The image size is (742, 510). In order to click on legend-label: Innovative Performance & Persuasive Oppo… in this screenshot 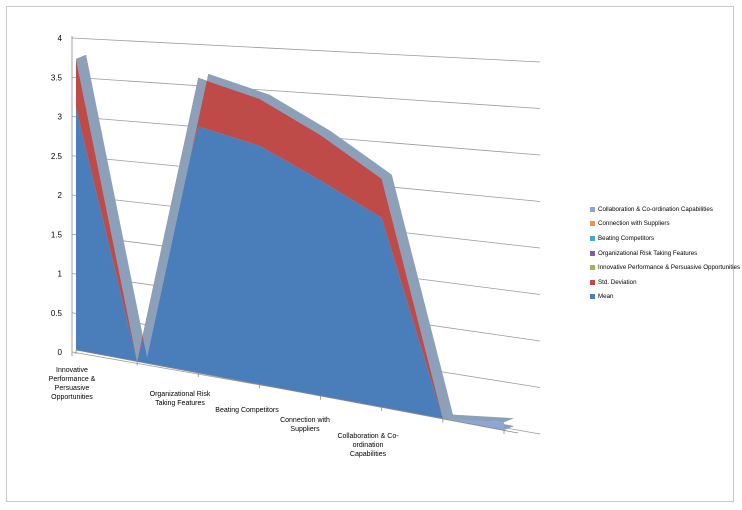, I will do `click(669, 268)`.